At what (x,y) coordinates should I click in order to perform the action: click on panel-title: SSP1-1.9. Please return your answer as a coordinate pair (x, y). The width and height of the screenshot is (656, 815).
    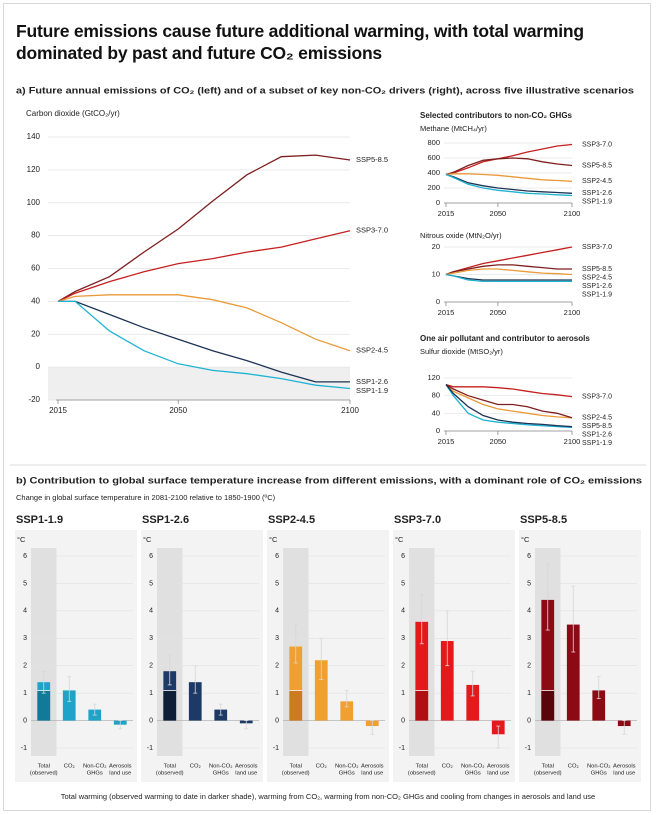
    Looking at the image, I should click on (39, 520).